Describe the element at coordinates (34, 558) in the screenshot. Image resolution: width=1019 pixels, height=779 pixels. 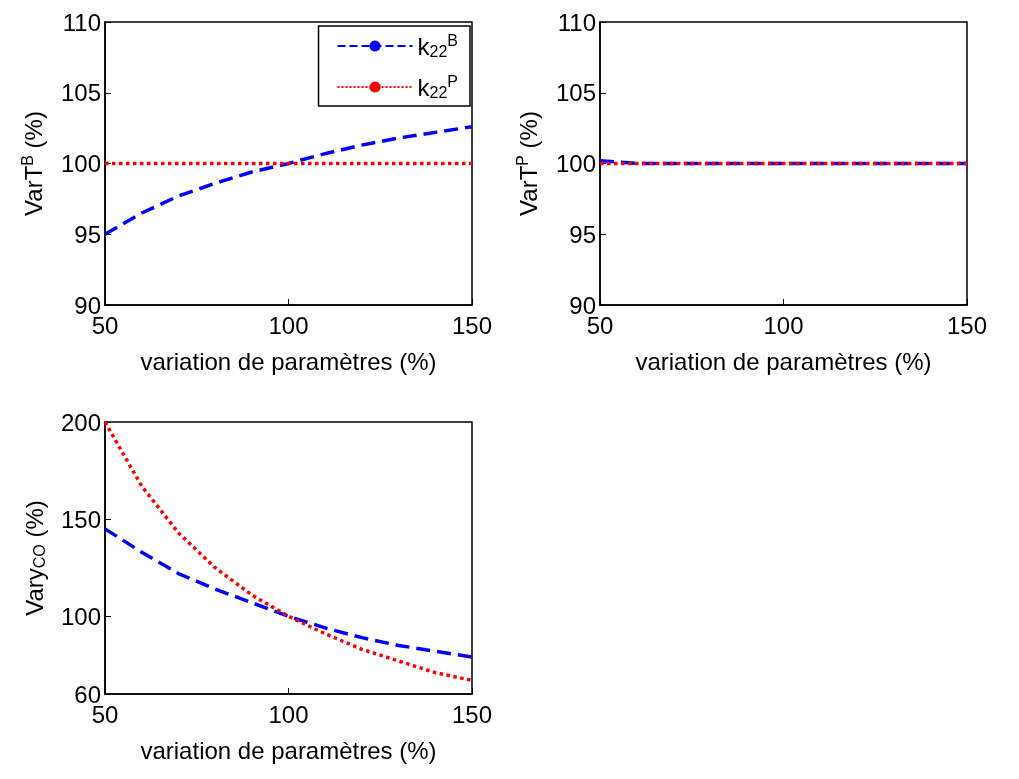
I see `y-axis-title: VaryCO (%)` at that location.